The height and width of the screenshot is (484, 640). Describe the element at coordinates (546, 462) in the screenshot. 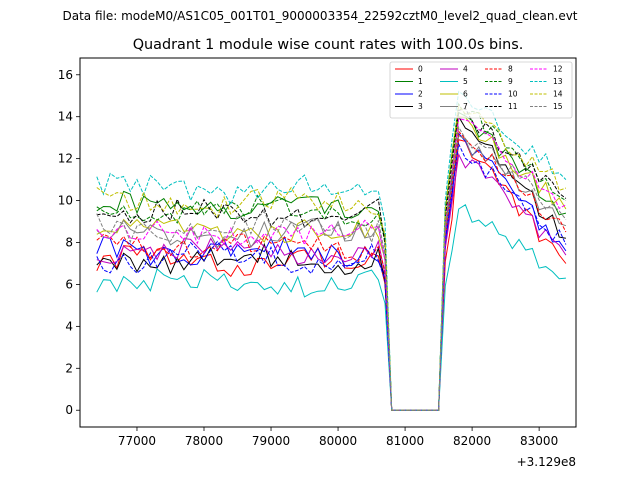

I see `x-axis-offset-label: +3.129e8` at that location.